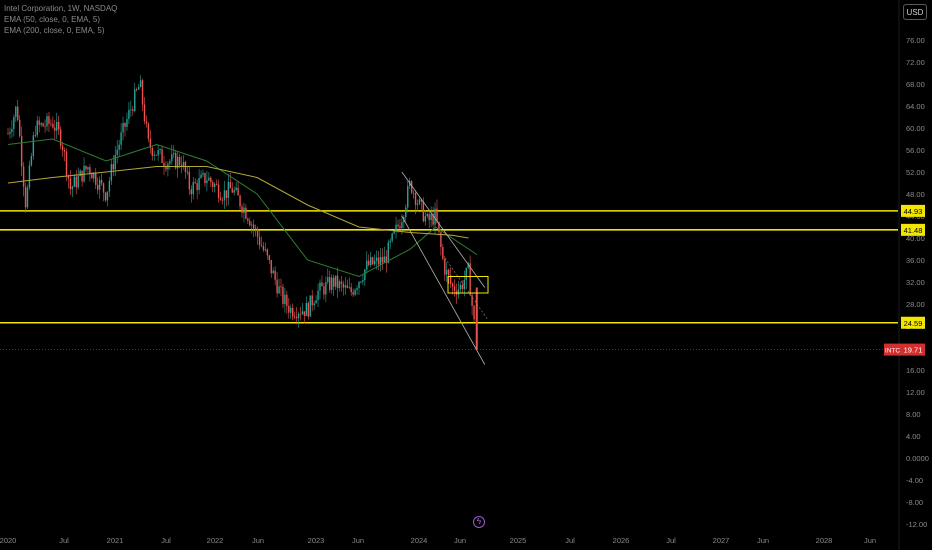  I want to click on x-tick-label: 2028, so click(824, 540).